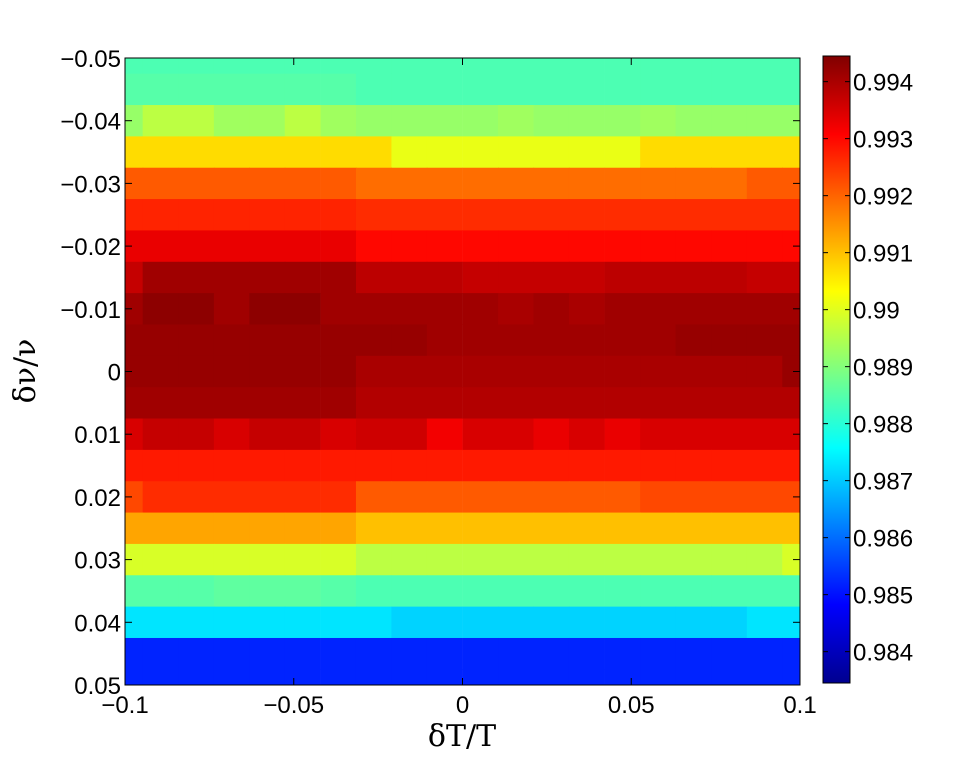 The height and width of the screenshot is (770, 964). What do you see at coordinates (883, 596) in the screenshot?
I see `colorbar-tick-label: 0.985` at bounding box center [883, 596].